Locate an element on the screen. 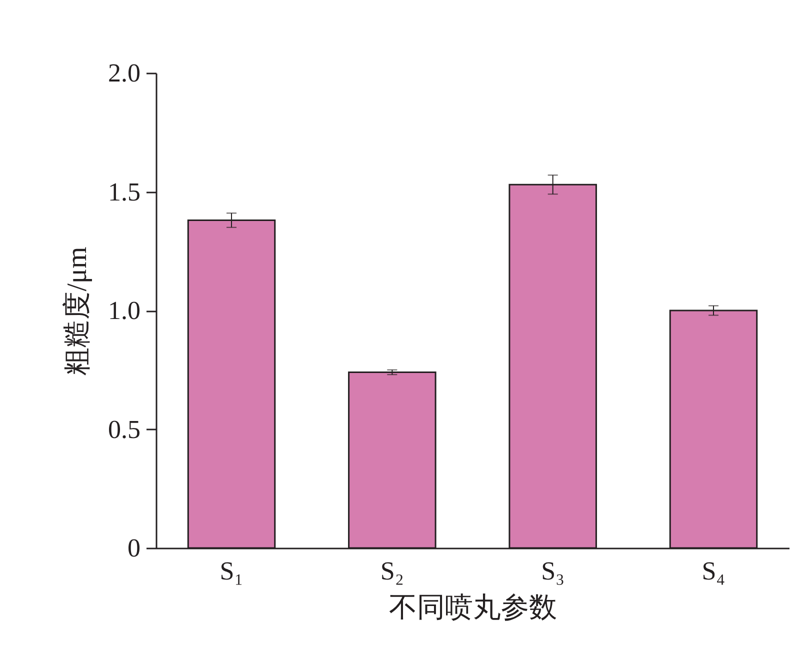 Image resolution: width=812 pixels, height=672 pixels. y-tick-label: 0 is located at coordinates (134, 548).